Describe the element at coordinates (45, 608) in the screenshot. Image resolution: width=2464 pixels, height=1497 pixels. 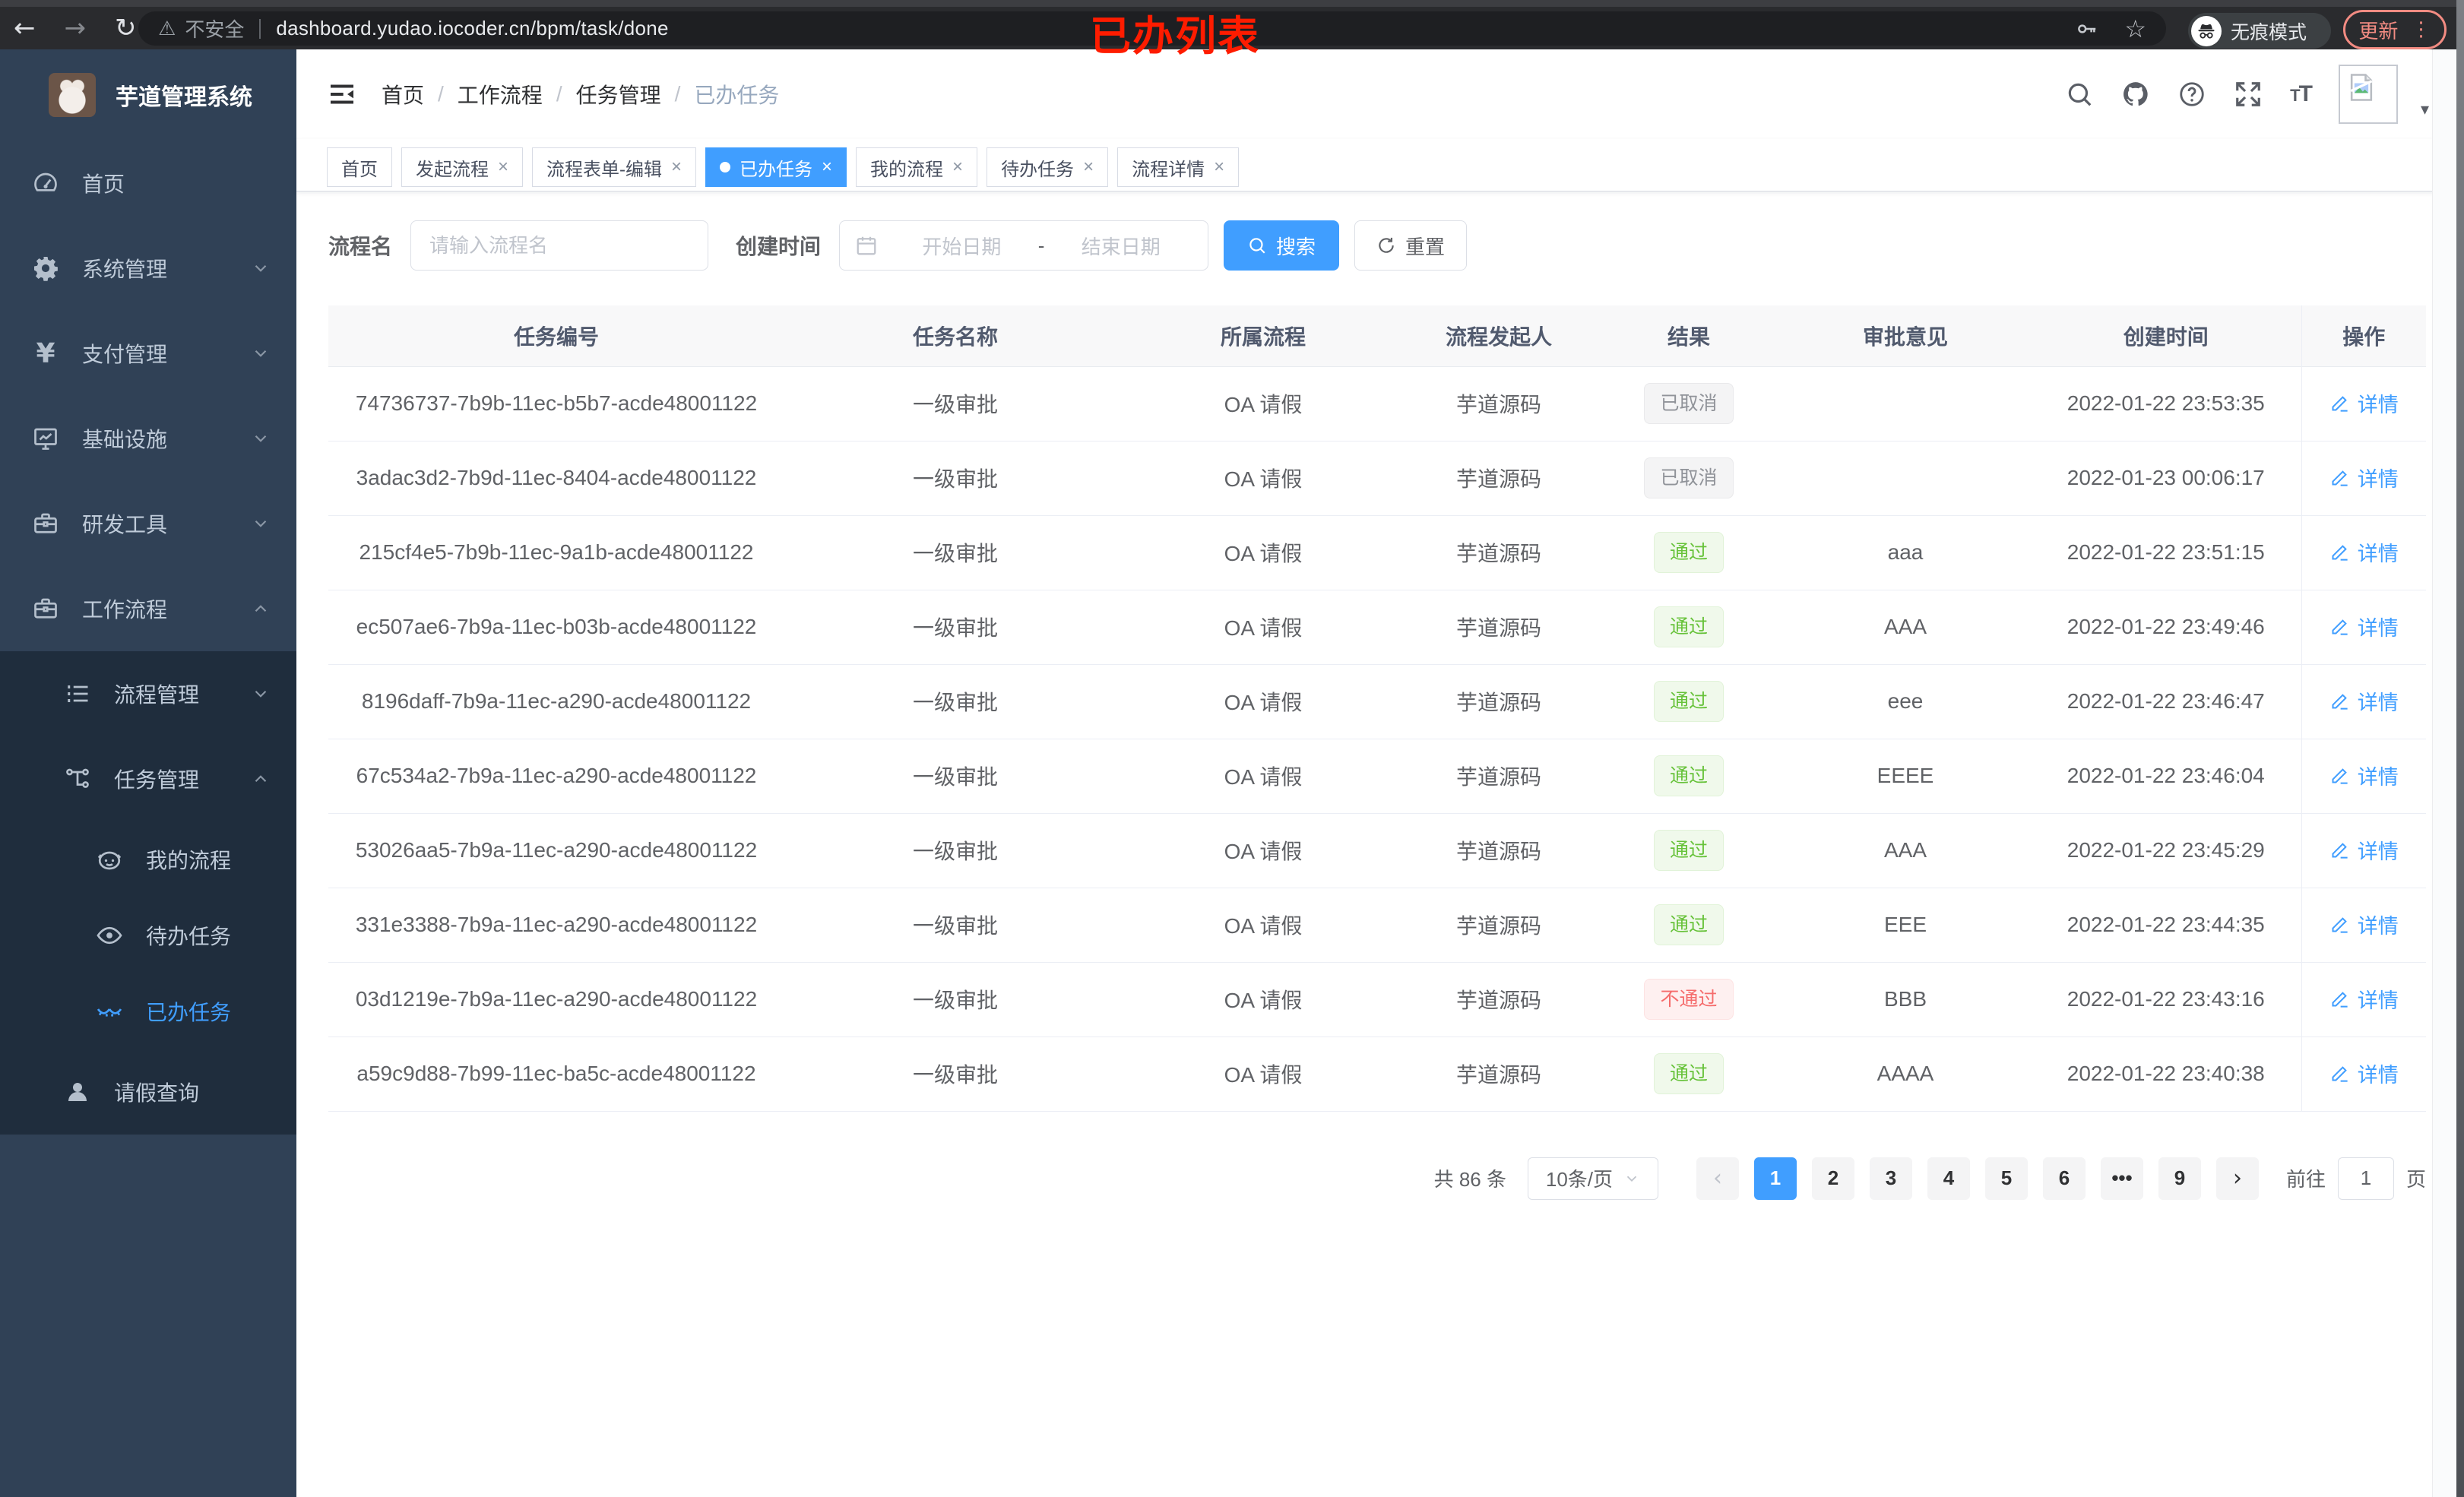
I see `toolbox-icon` at that location.